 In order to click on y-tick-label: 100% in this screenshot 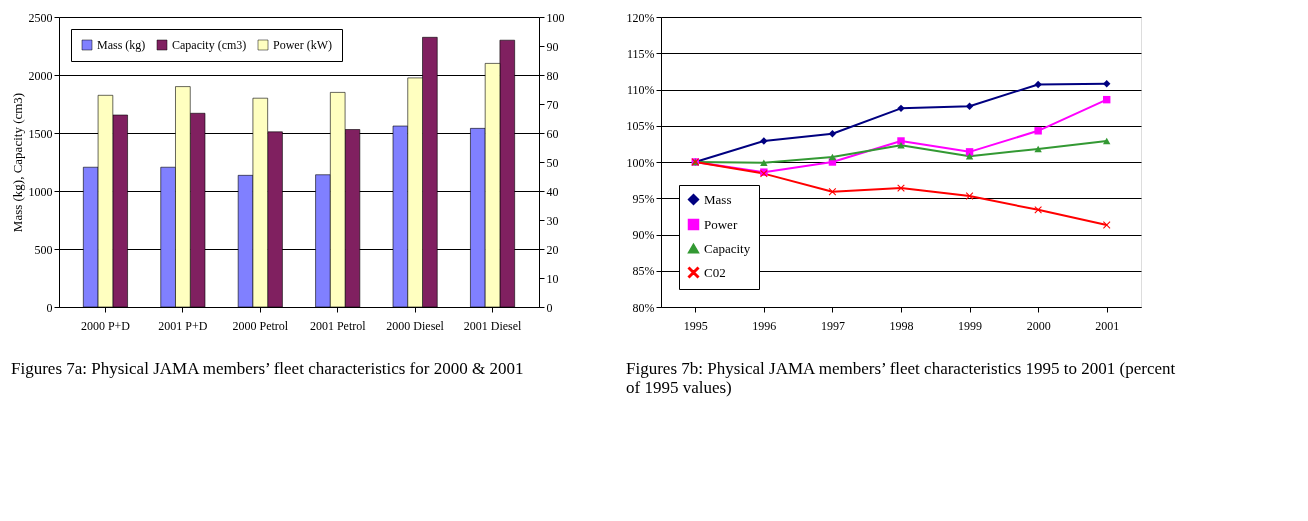, I will do `click(640, 162)`.